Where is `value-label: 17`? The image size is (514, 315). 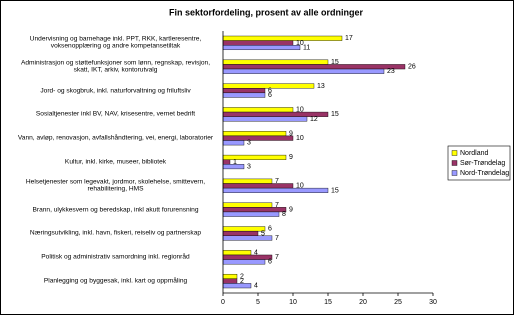 value-label: 17 is located at coordinates (349, 38).